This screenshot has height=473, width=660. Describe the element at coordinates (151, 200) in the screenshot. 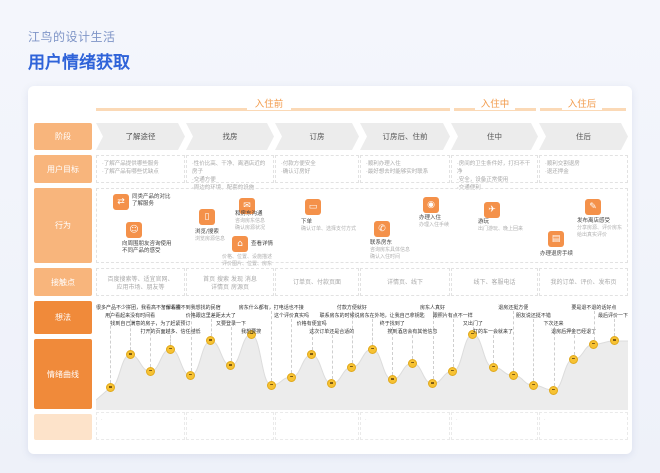

I see `action-compare: 同类产品的对比 了解服务` at that location.